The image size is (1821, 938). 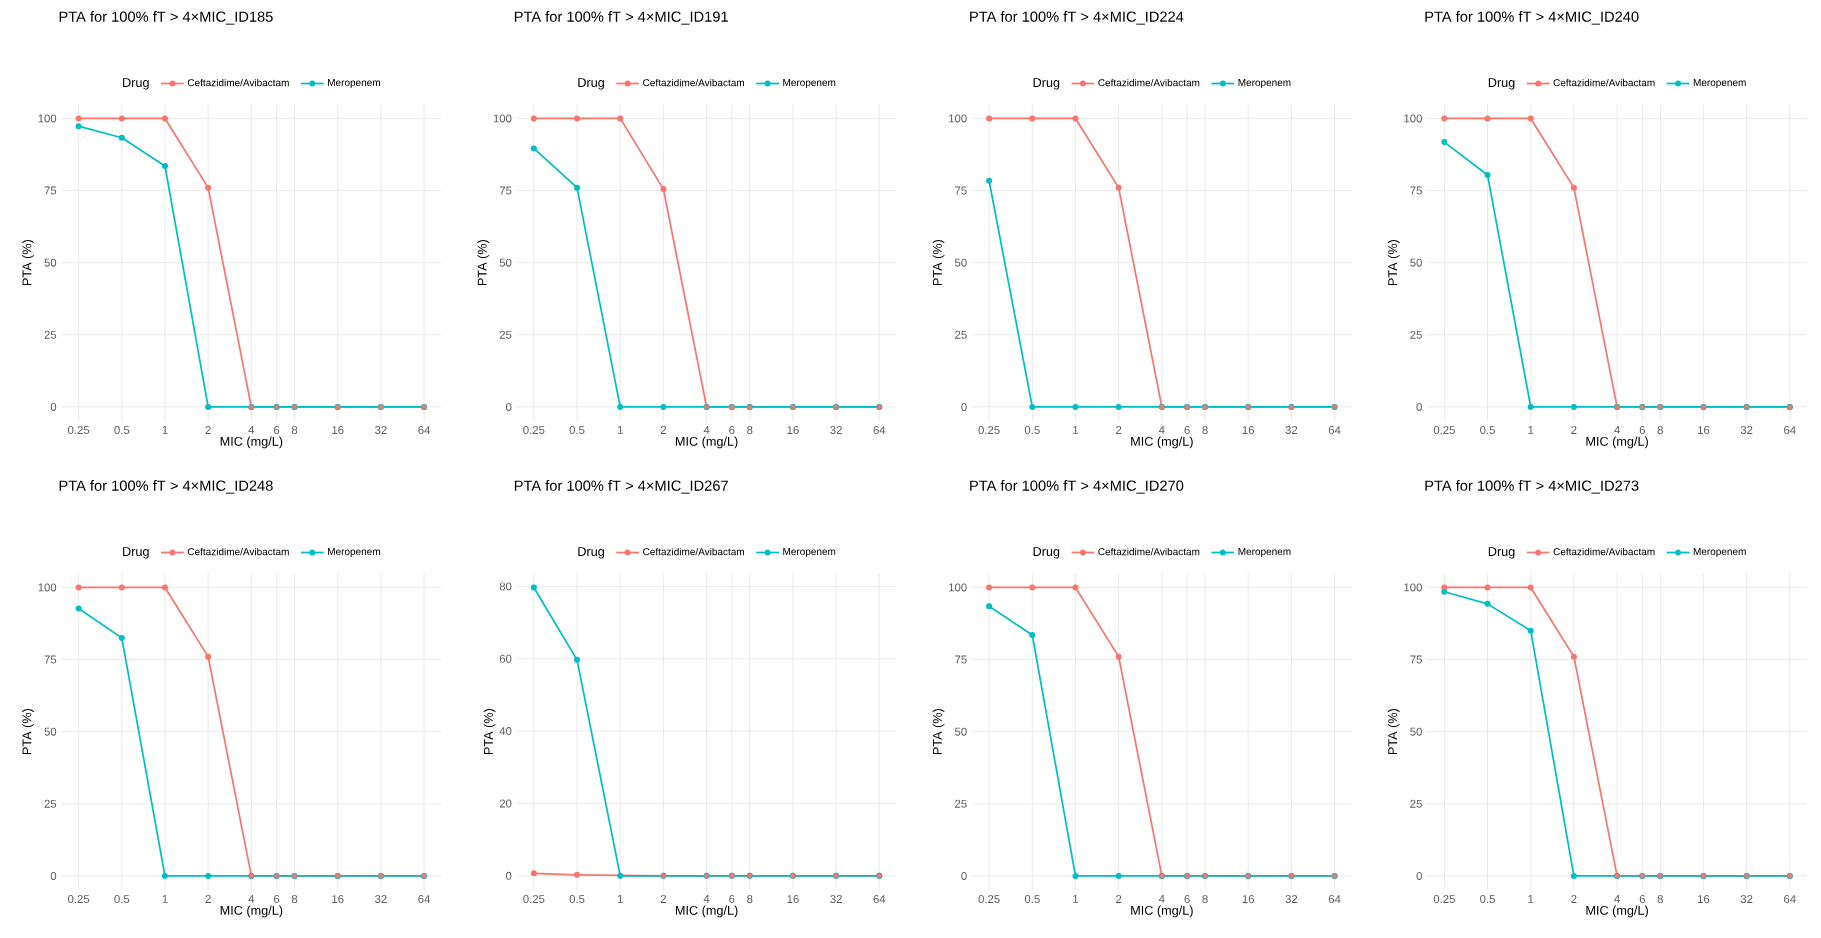 What do you see at coordinates (505, 658) in the screenshot?
I see `y-tick-label: 60` at bounding box center [505, 658].